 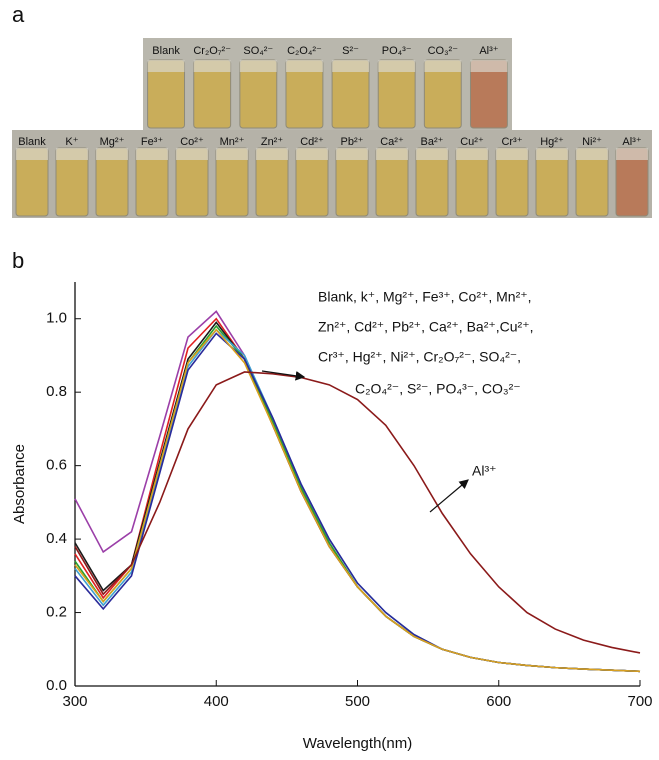 What do you see at coordinates (112, 142) in the screenshot?
I see `vial-label: Mg²⁺` at bounding box center [112, 142].